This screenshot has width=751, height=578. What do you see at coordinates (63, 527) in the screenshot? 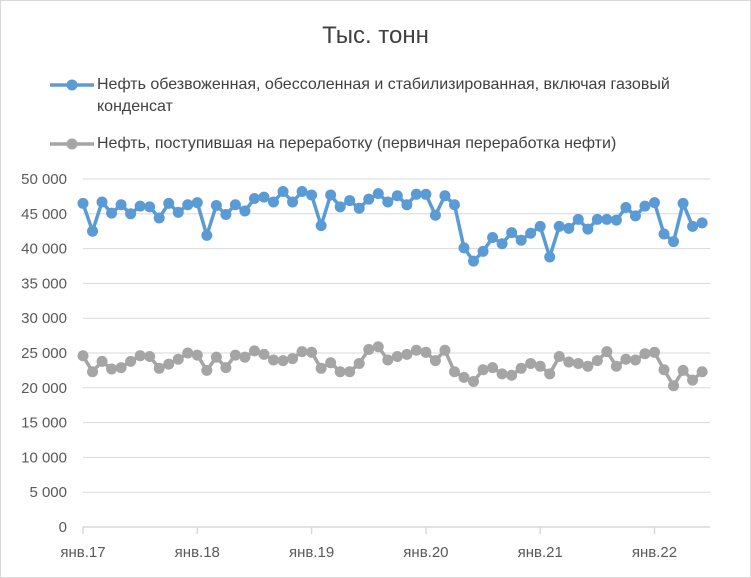
I see `y-tick-label: 0` at bounding box center [63, 527].